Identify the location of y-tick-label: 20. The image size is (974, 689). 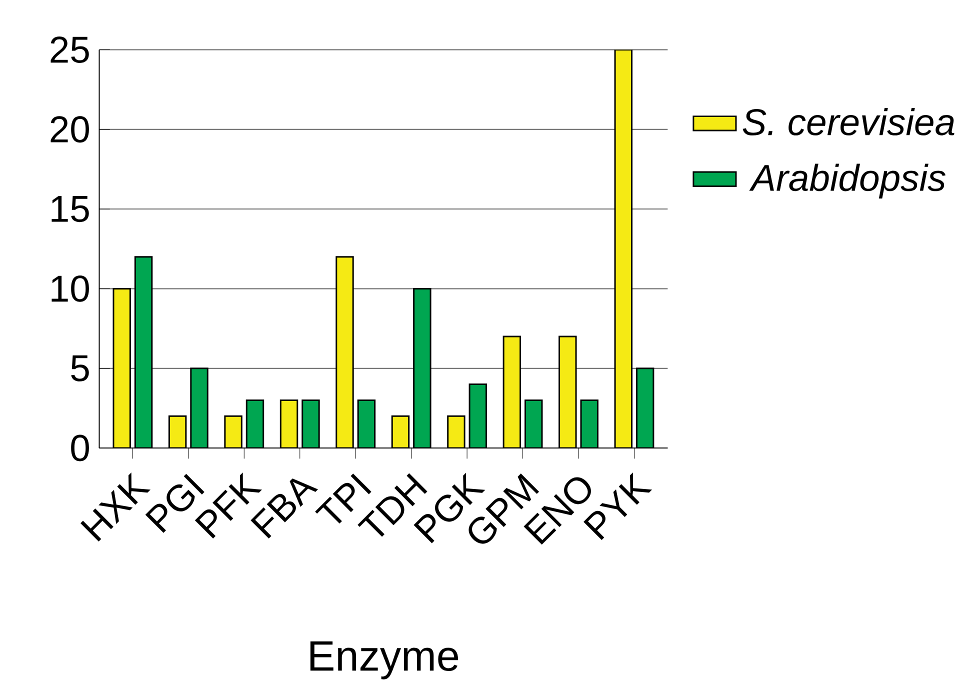
(69, 129).